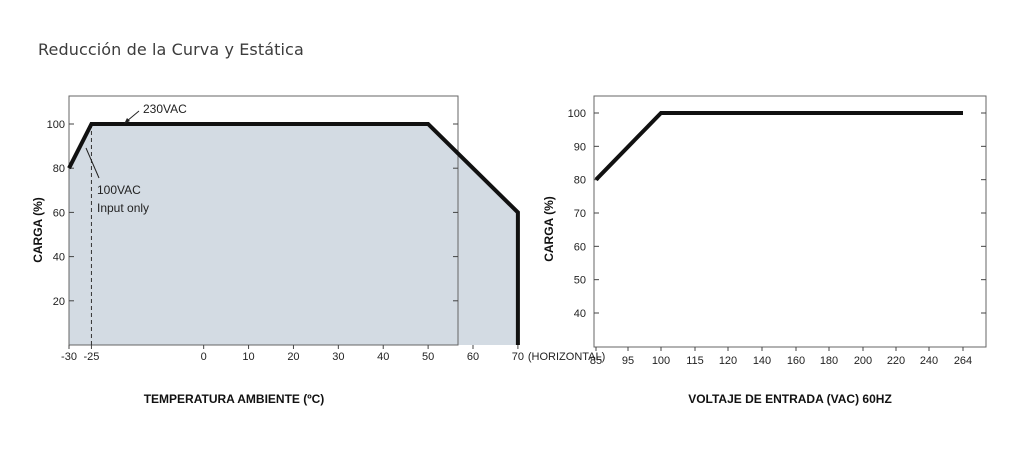 Image resolution: width=1024 pixels, height=461 pixels. What do you see at coordinates (171, 49) in the screenshot?
I see `page-title: Reducción de la Curva y Estática` at bounding box center [171, 49].